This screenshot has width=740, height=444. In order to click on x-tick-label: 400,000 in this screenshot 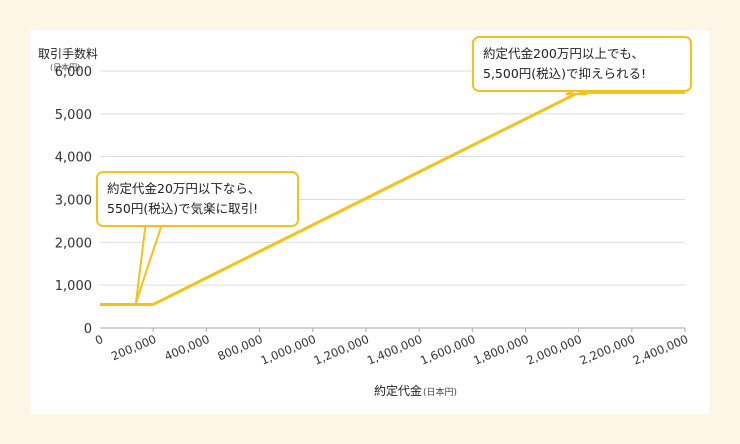, I will do `click(186, 347)`.